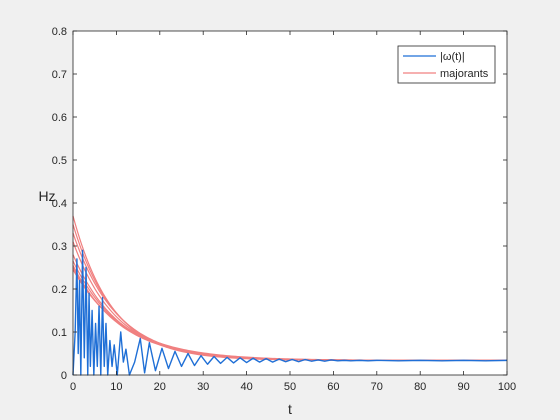 This screenshot has width=560, height=420. What do you see at coordinates (377, 387) in the screenshot?
I see `x-tick-label: 70` at bounding box center [377, 387].